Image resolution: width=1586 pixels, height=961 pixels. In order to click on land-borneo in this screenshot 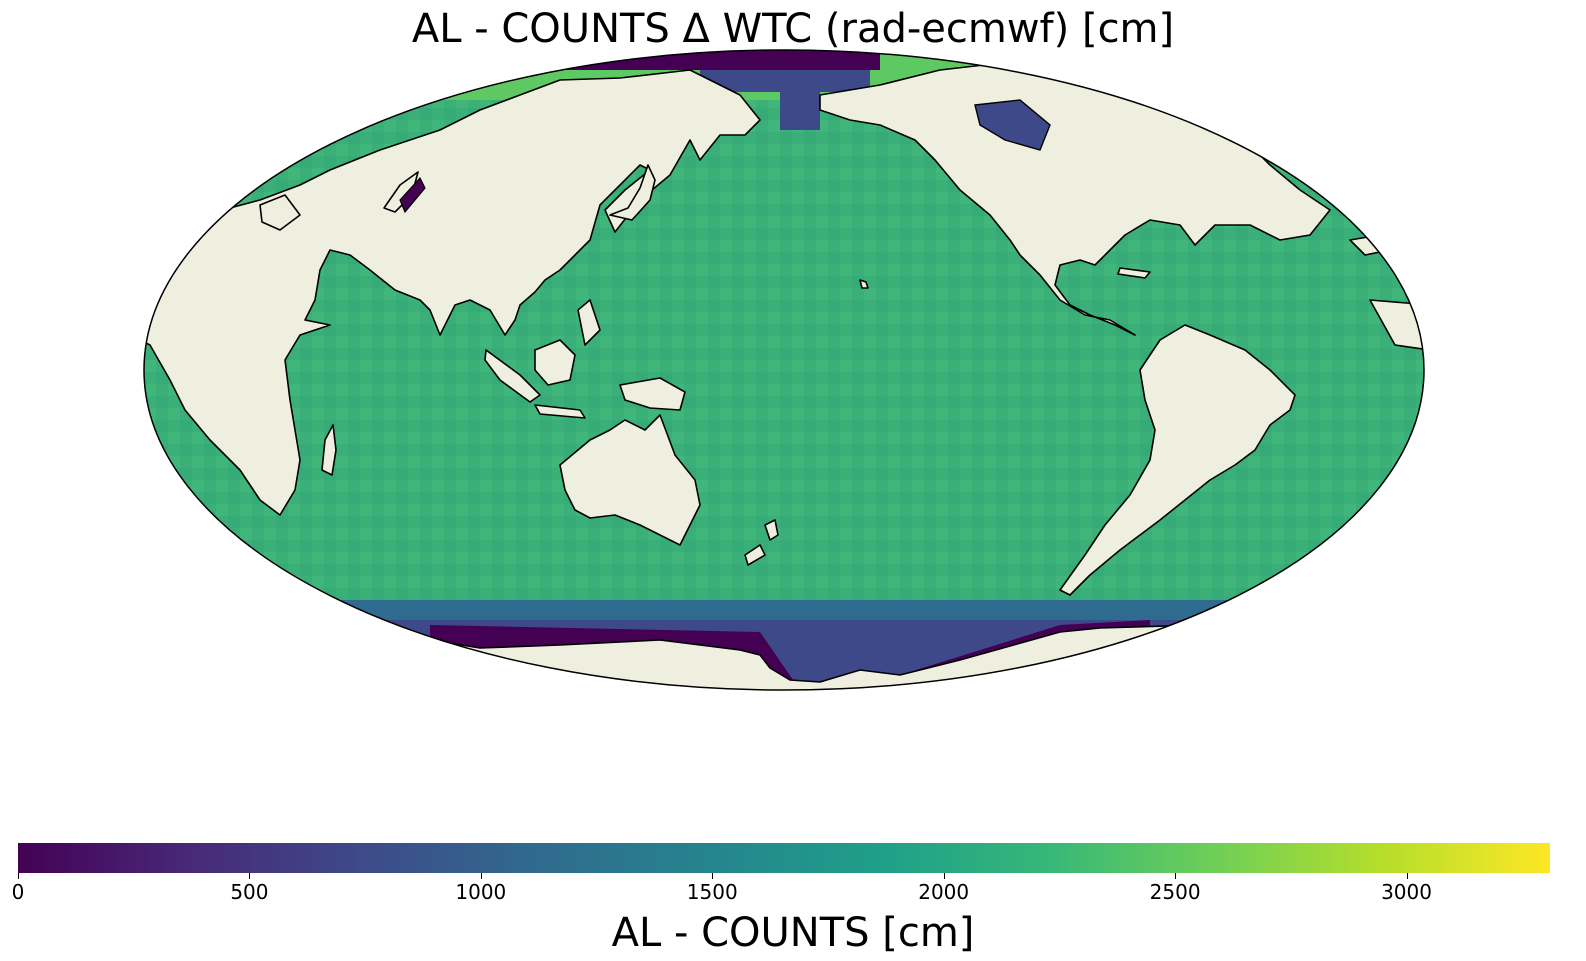, I will do `click(555, 362)`.